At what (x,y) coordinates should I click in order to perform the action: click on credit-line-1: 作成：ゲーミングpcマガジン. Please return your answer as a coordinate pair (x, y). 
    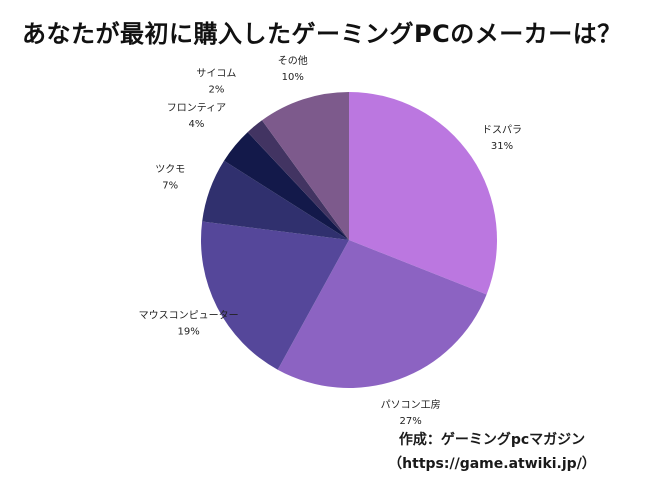
    Looking at the image, I should click on (492, 440).